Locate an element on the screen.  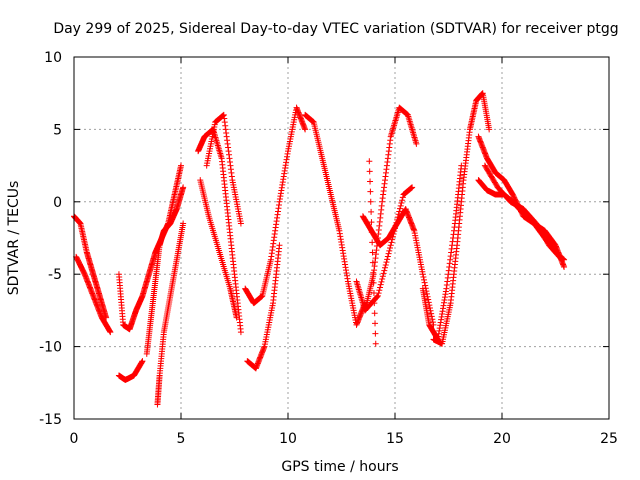
y-tick-label: -15 is located at coordinates (50, 420).